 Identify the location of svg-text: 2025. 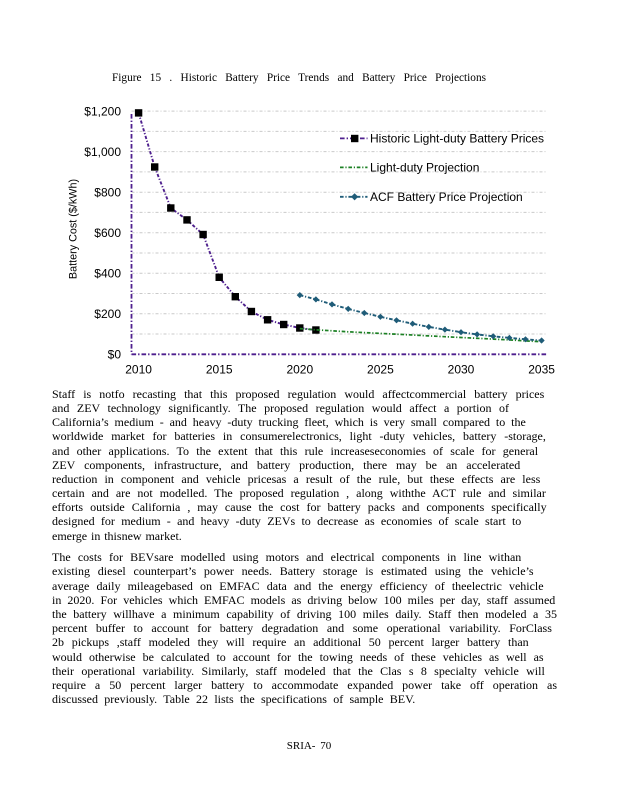
(380, 370).